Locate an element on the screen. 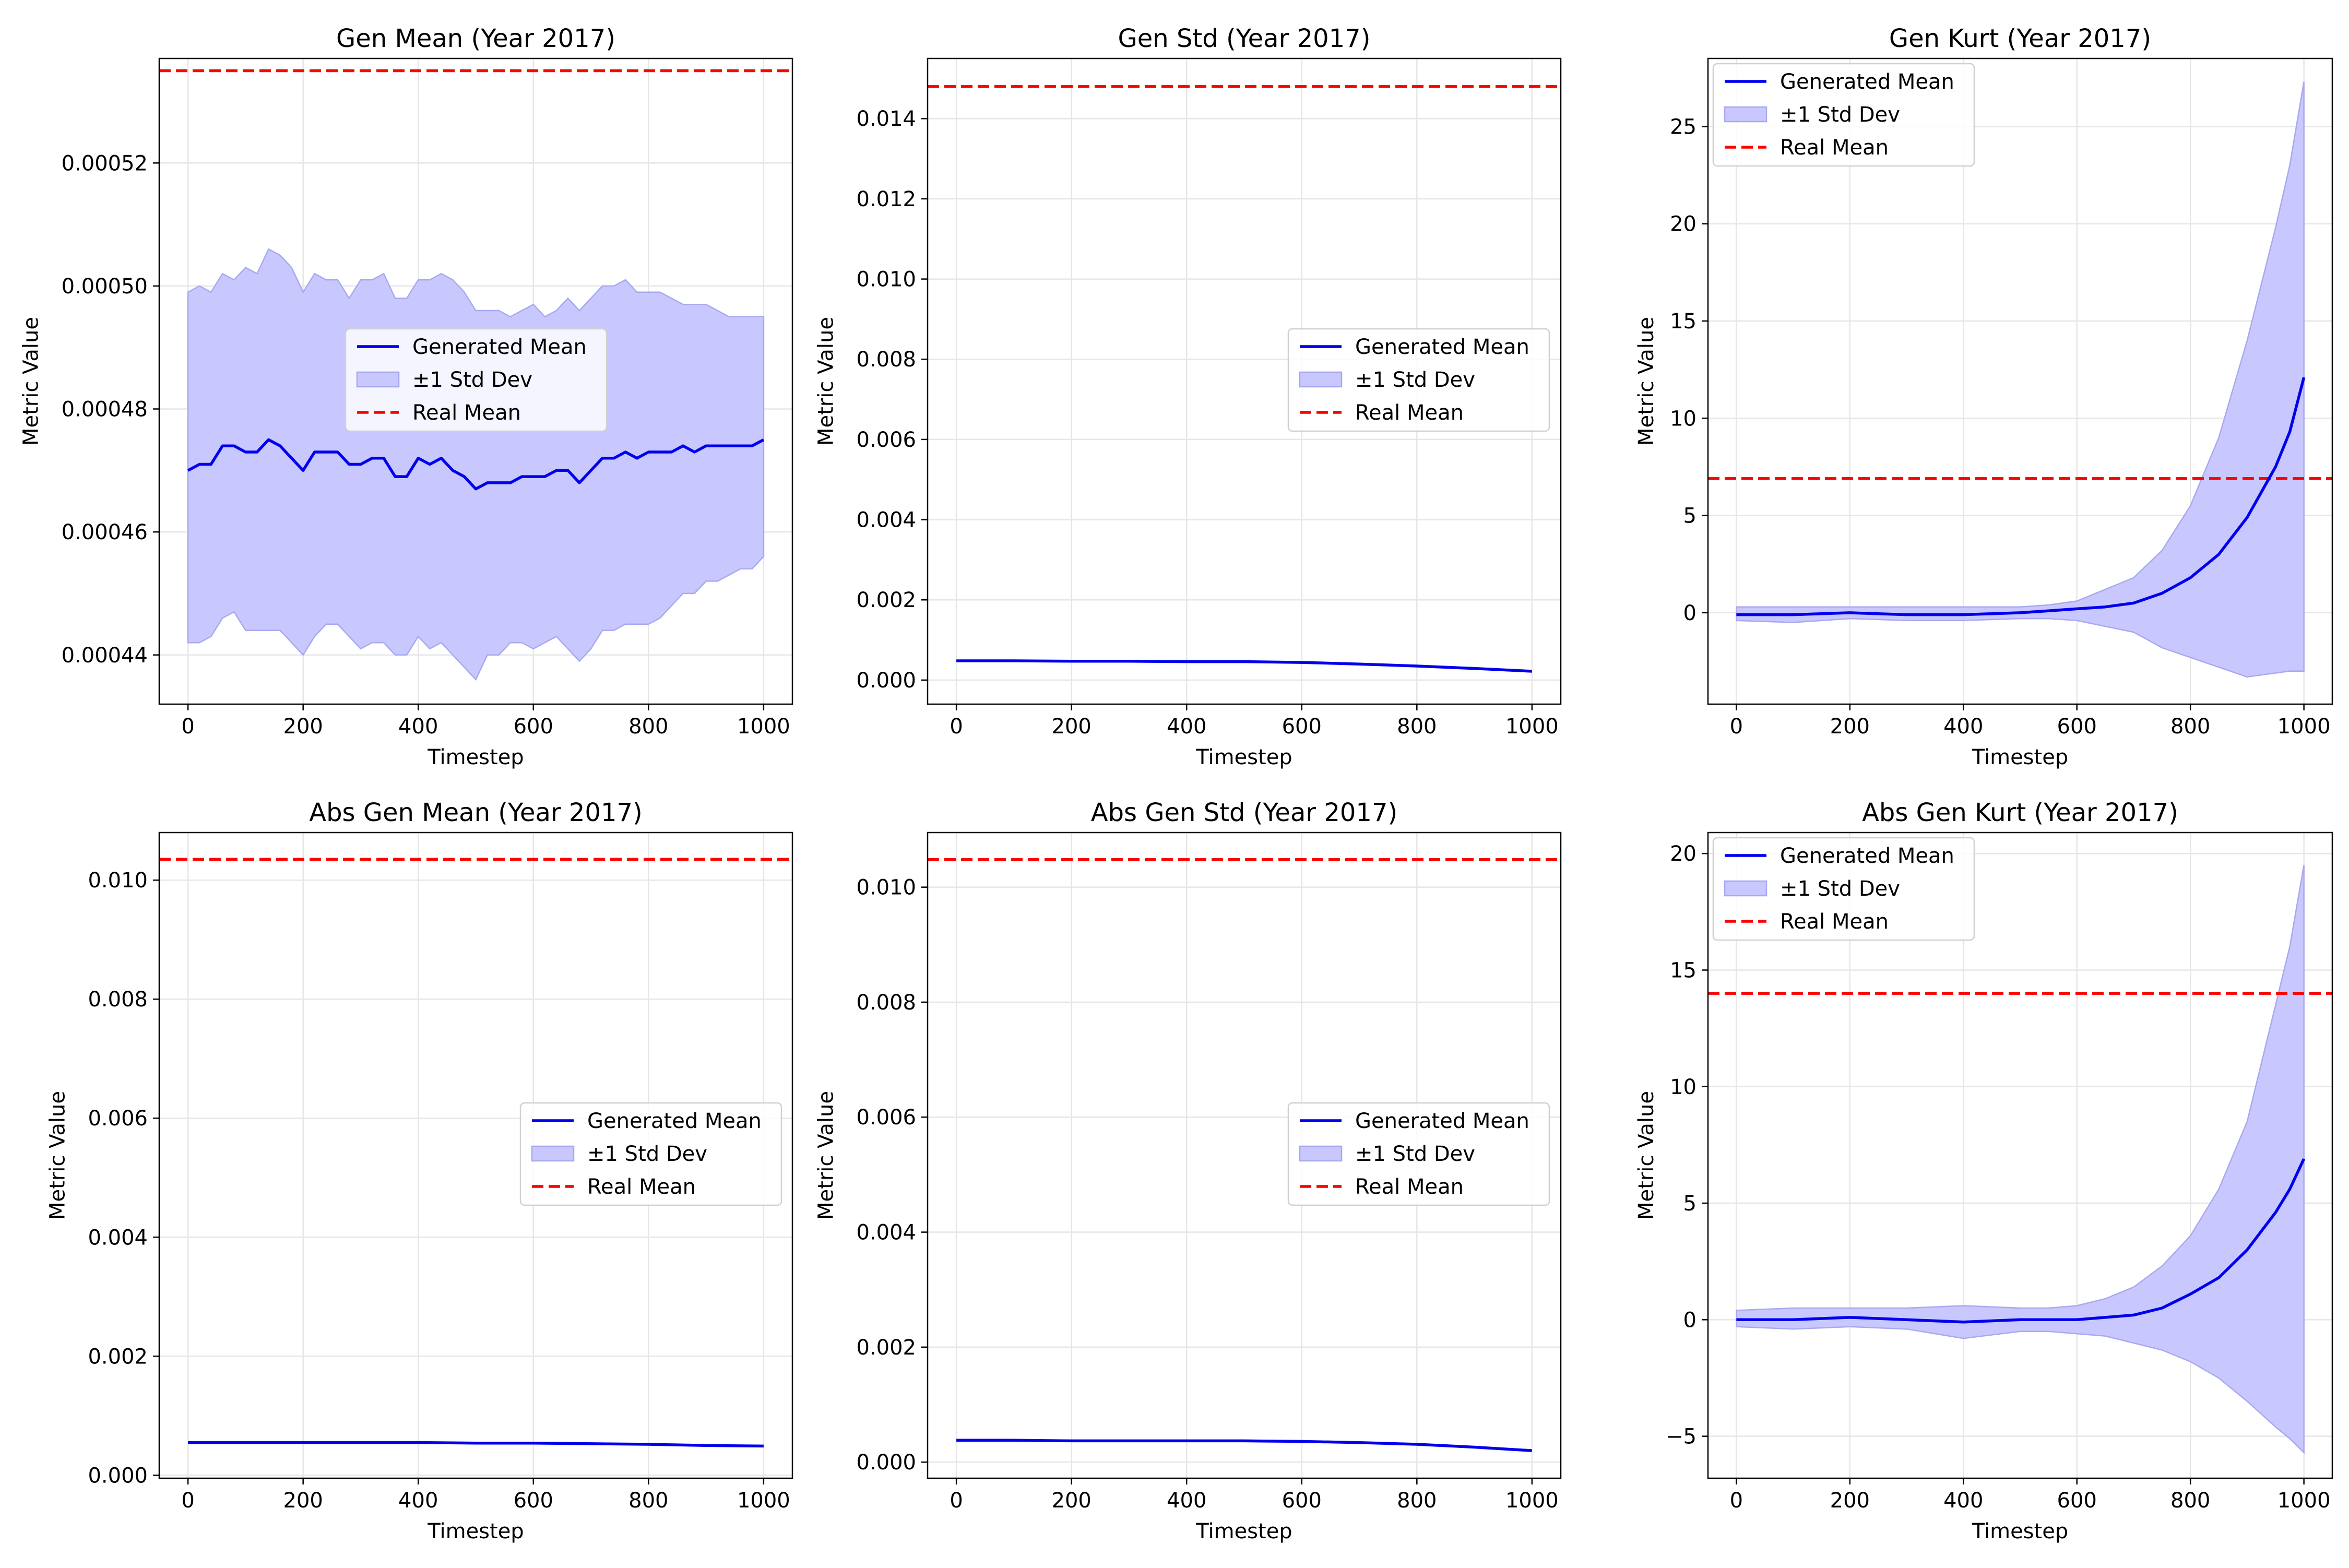  y-tick-label: 0.014 is located at coordinates (886, 119).